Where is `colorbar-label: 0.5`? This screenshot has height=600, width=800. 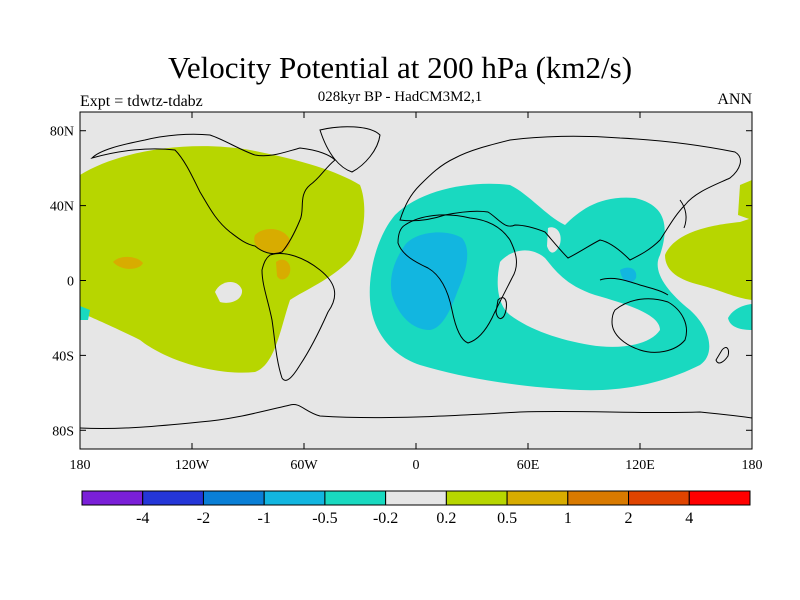
colorbar-label: 0.5 is located at coordinates (507, 518).